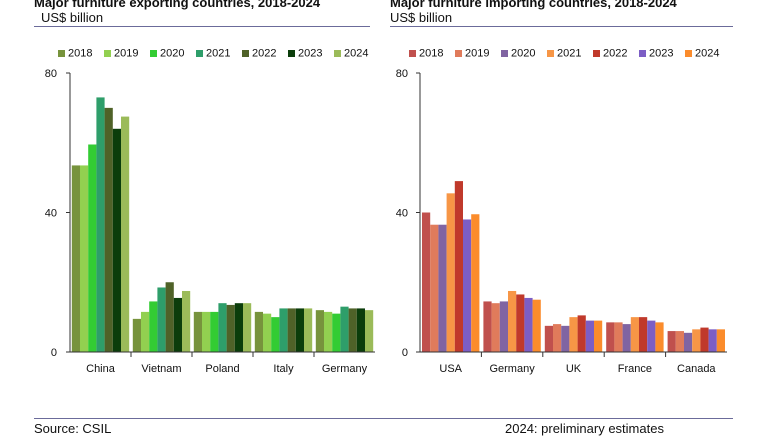 This screenshot has height=437, width=777. I want to click on export-legend-label-2021: 2021, so click(218, 54).